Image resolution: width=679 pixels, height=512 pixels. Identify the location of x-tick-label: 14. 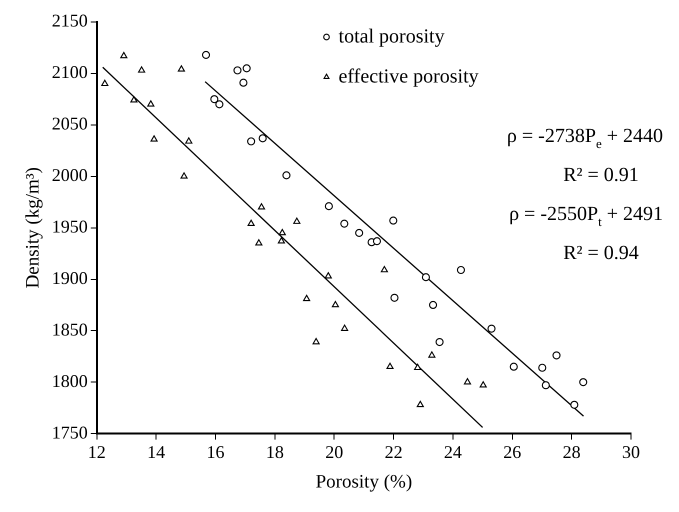
(156, 452).